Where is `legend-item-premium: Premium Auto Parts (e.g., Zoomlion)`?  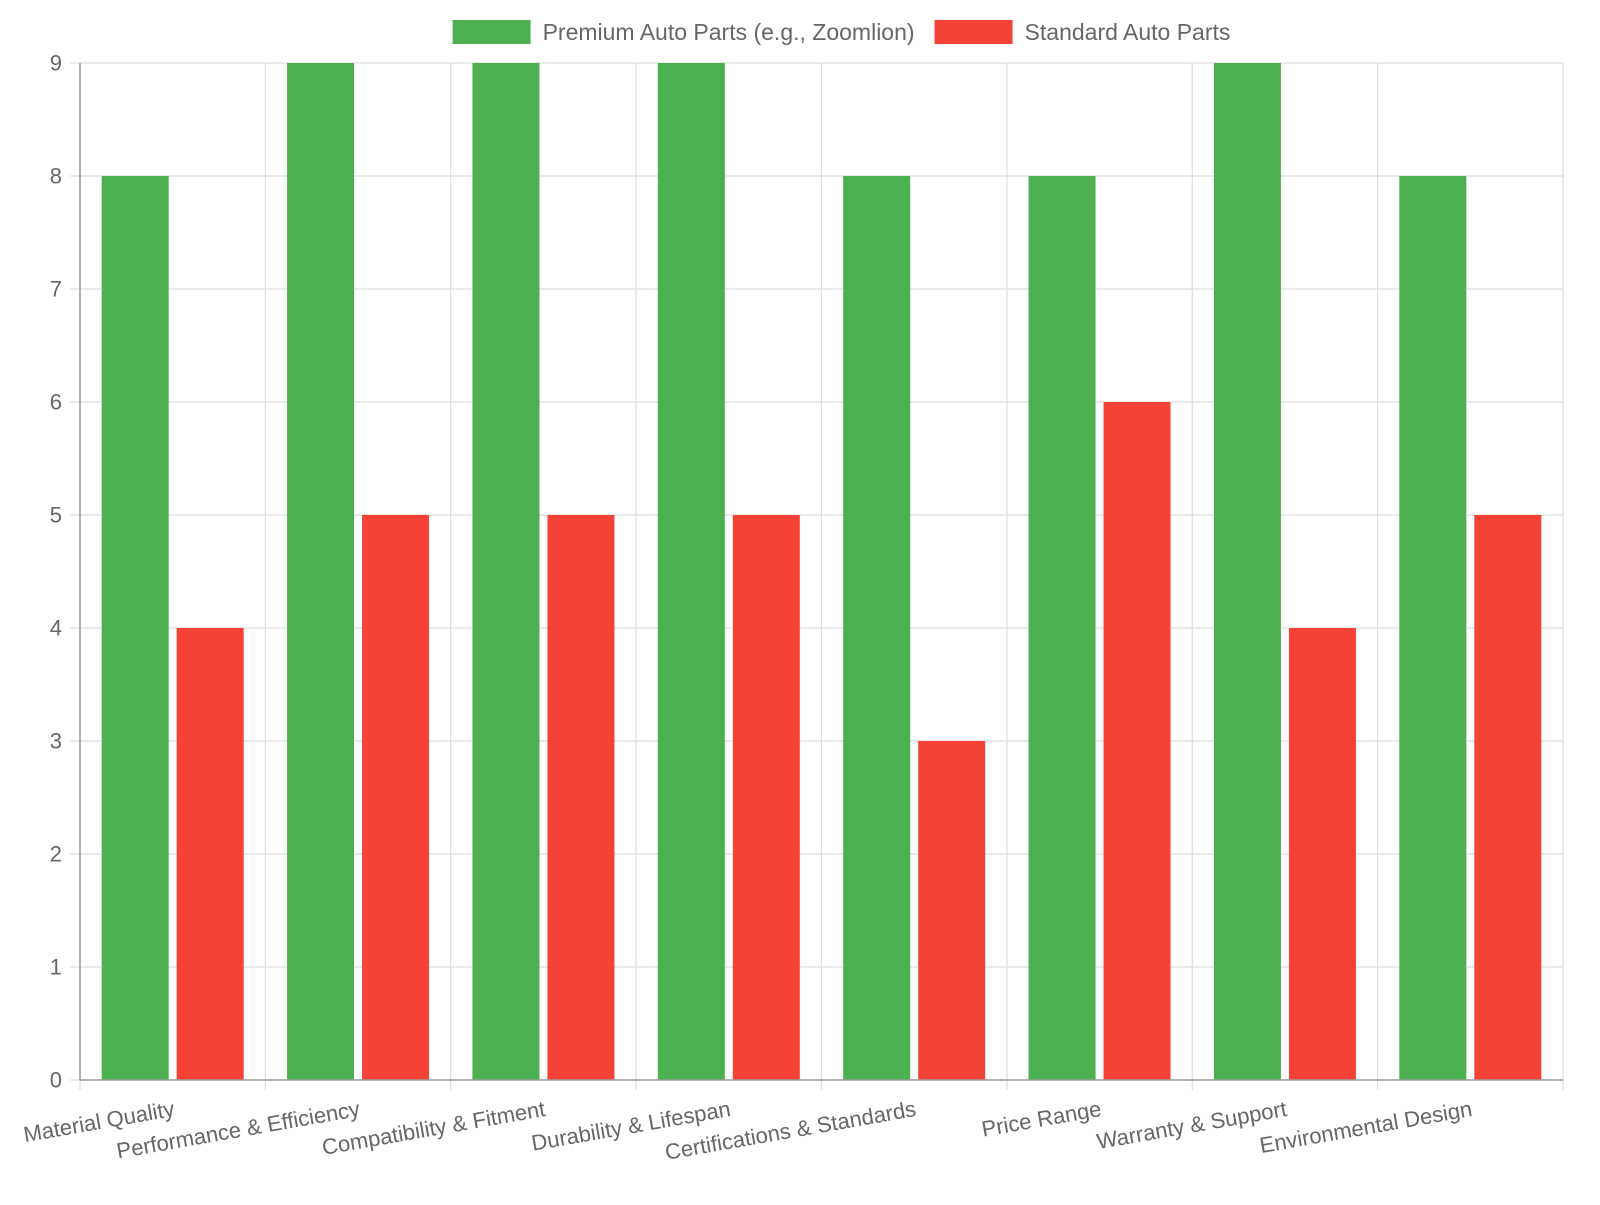 legend-item-premium: Premium Auto Parts (e.g., Zoomlion) is located at coordinates (683, 32).